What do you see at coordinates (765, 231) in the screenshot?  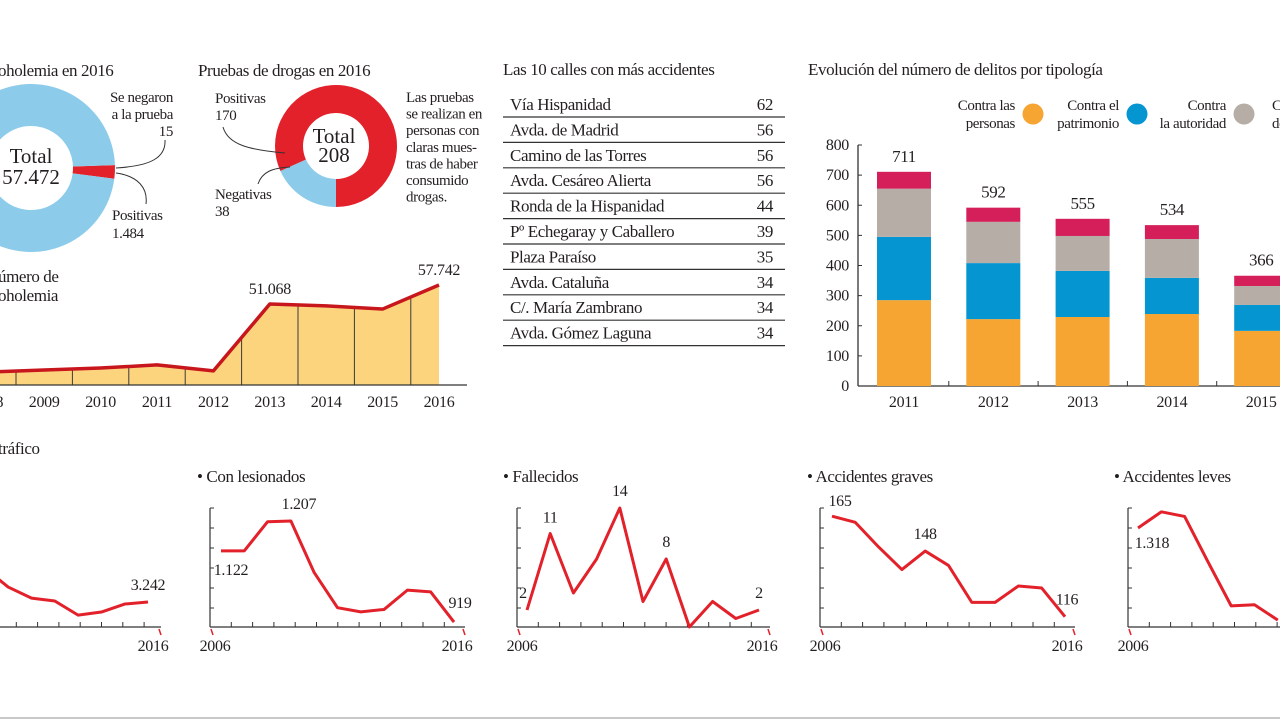 I see `accident-count: 39` at bounding box center [765, 231].